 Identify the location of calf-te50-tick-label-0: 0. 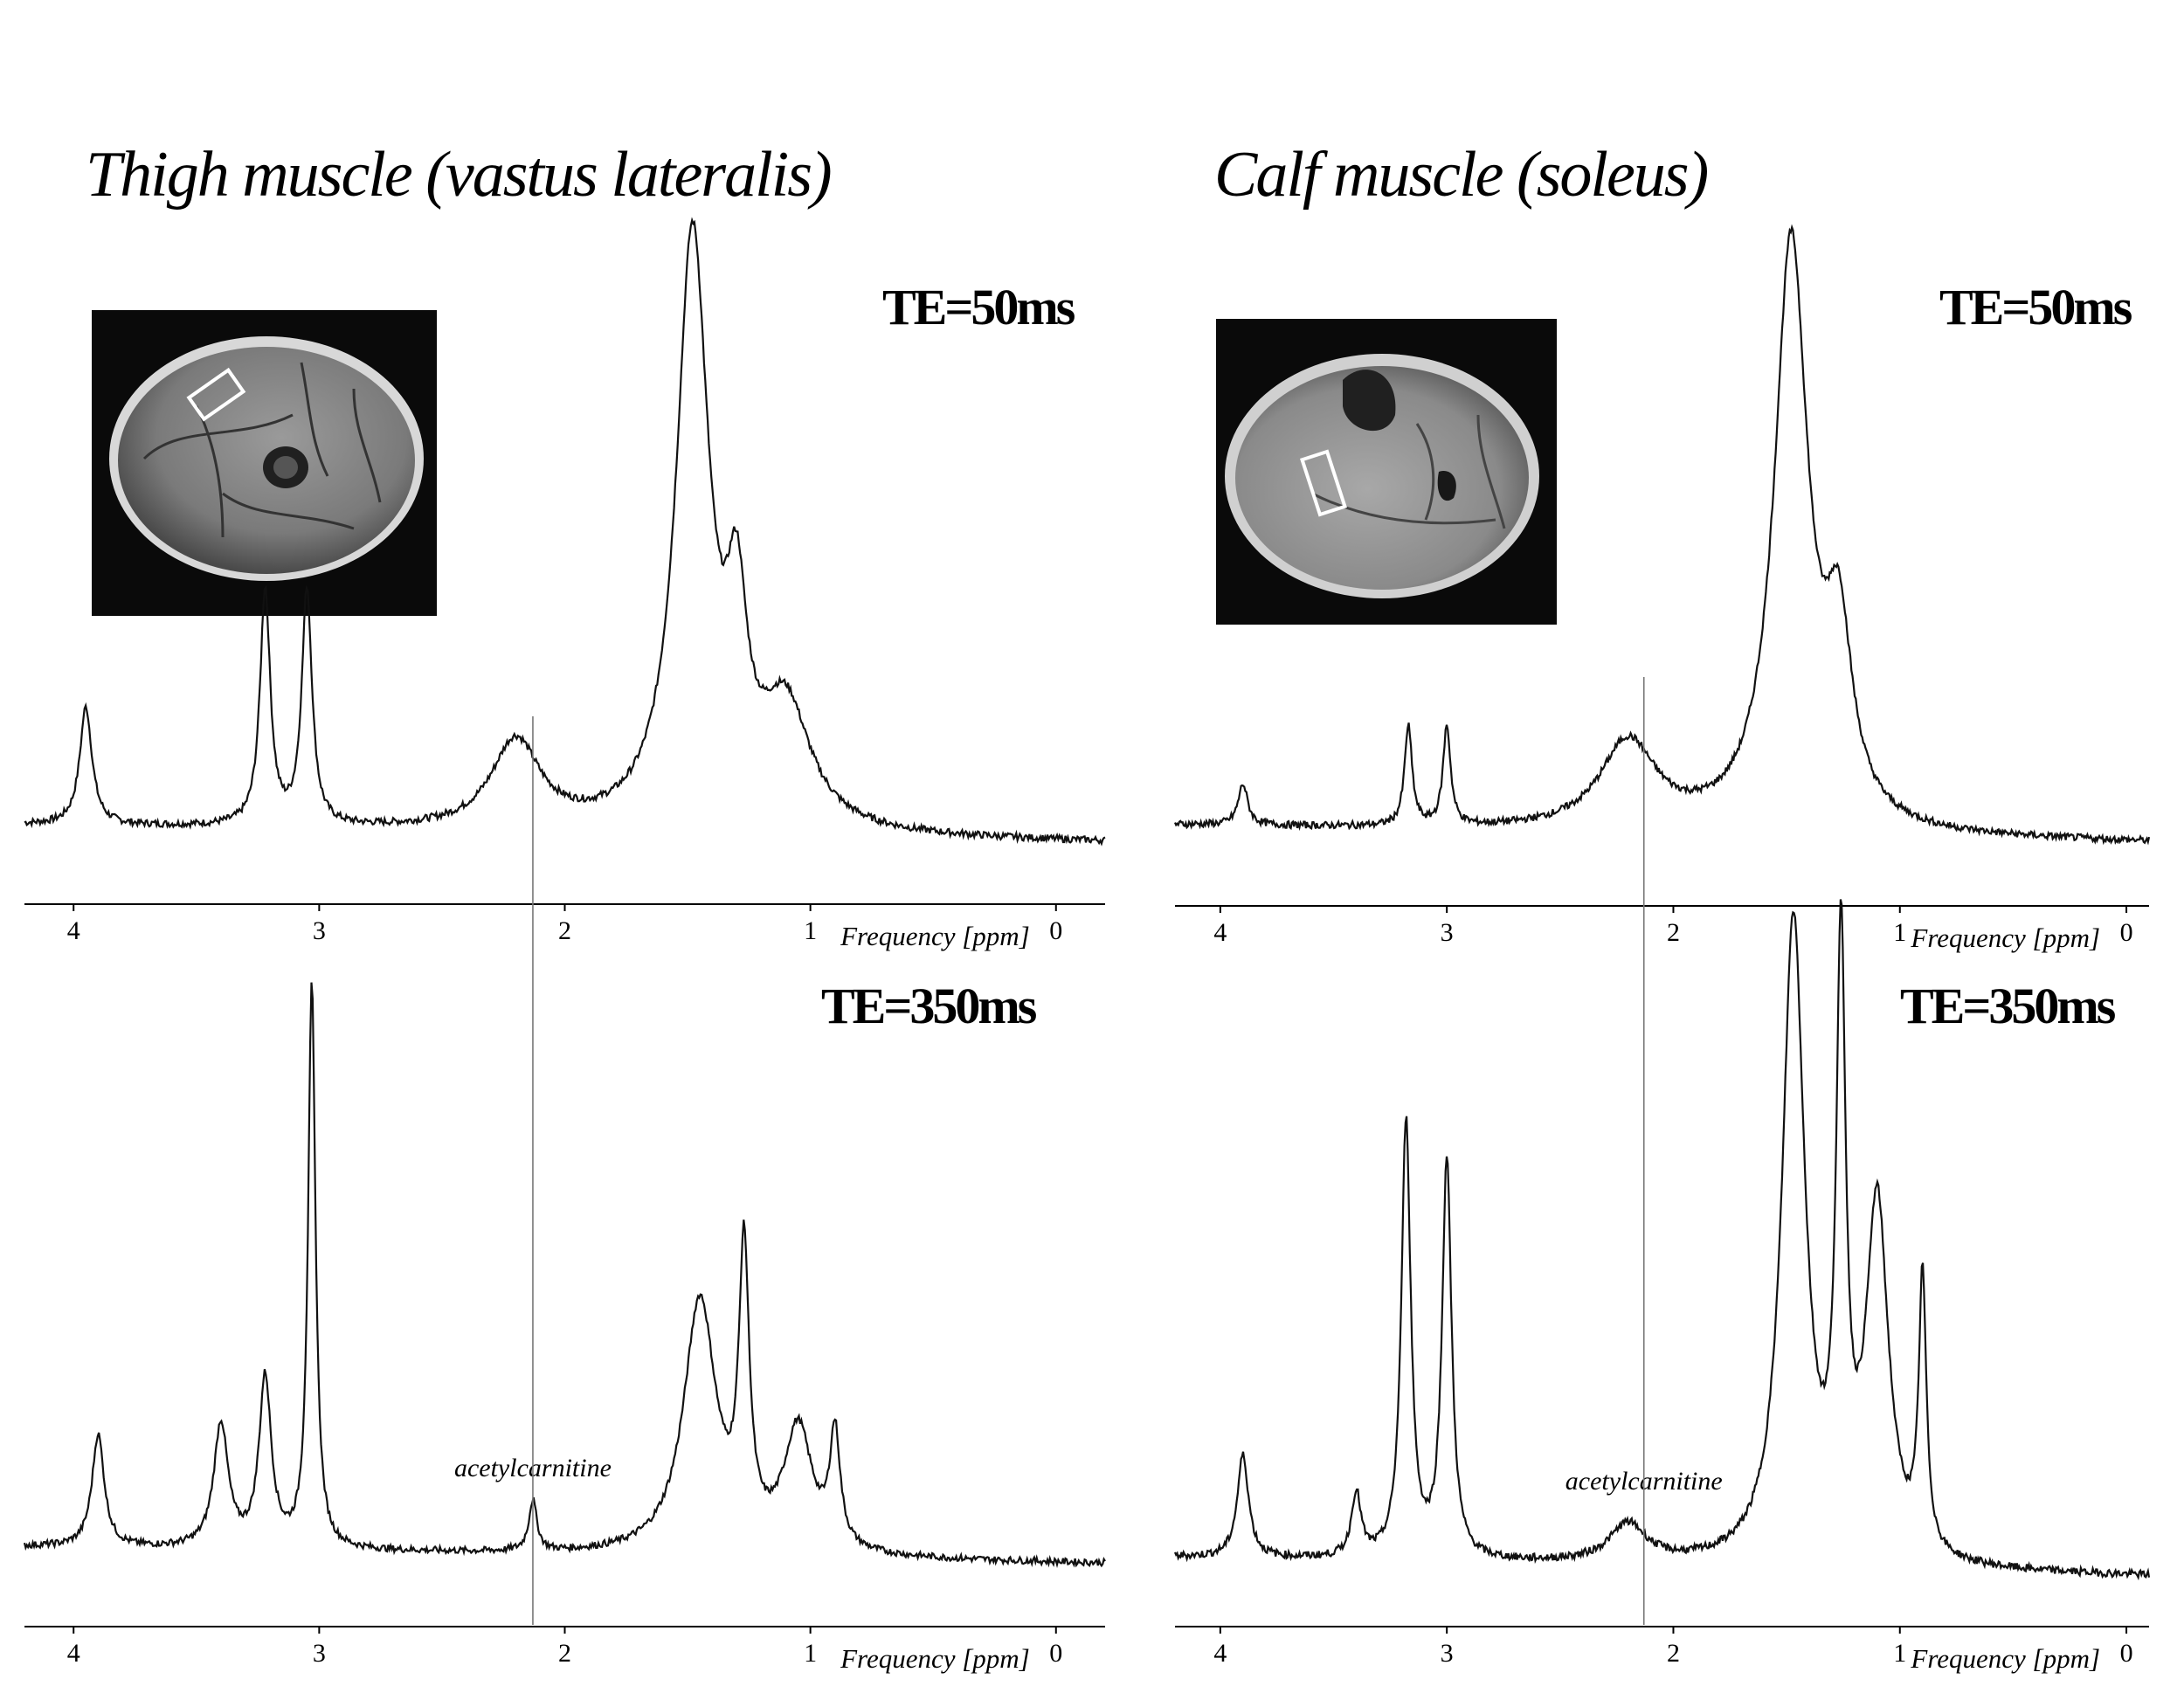
(2126, 932).